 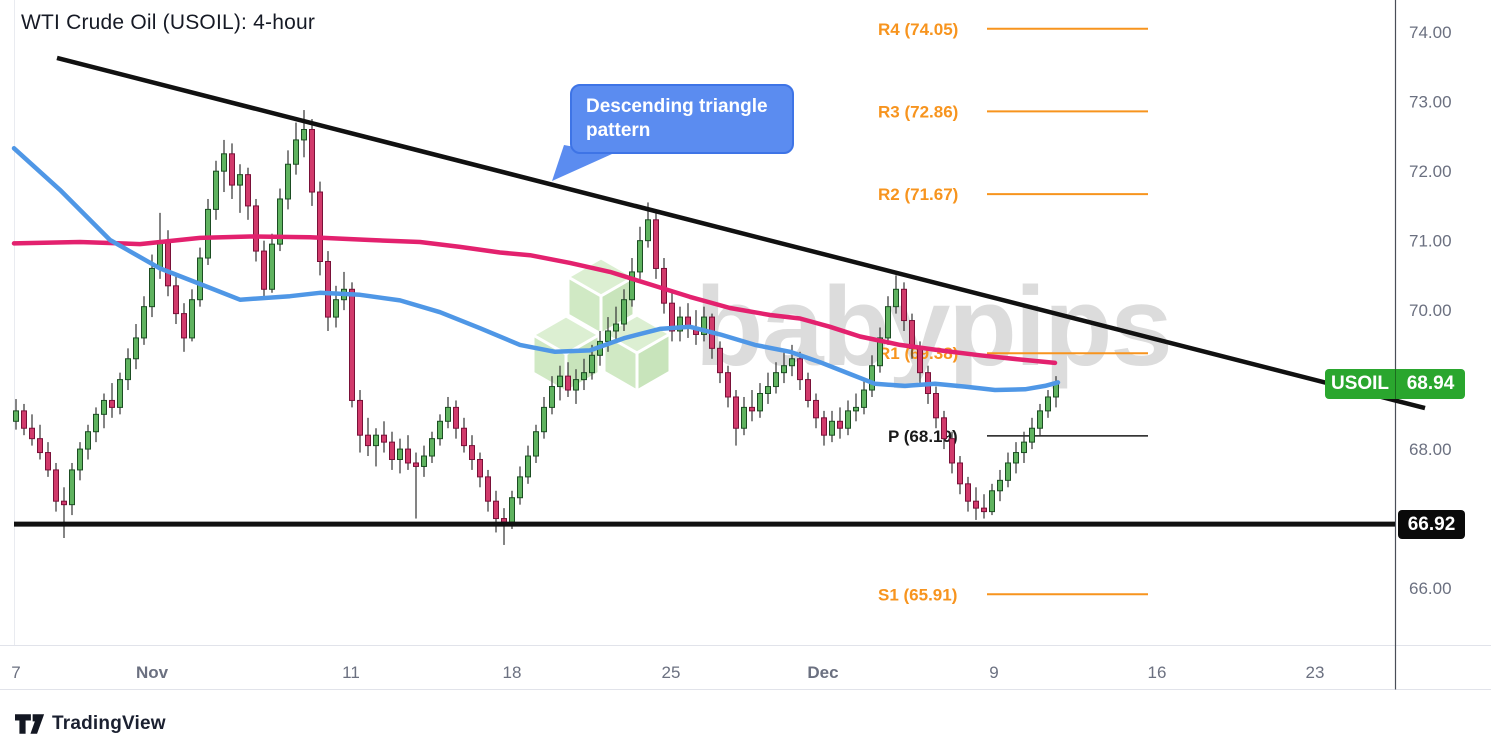 What do you see at coordinates (1430, 171) in the screenshot?
I see `price-tick-72.00: 72.00` at bounding box center [1430, 171].